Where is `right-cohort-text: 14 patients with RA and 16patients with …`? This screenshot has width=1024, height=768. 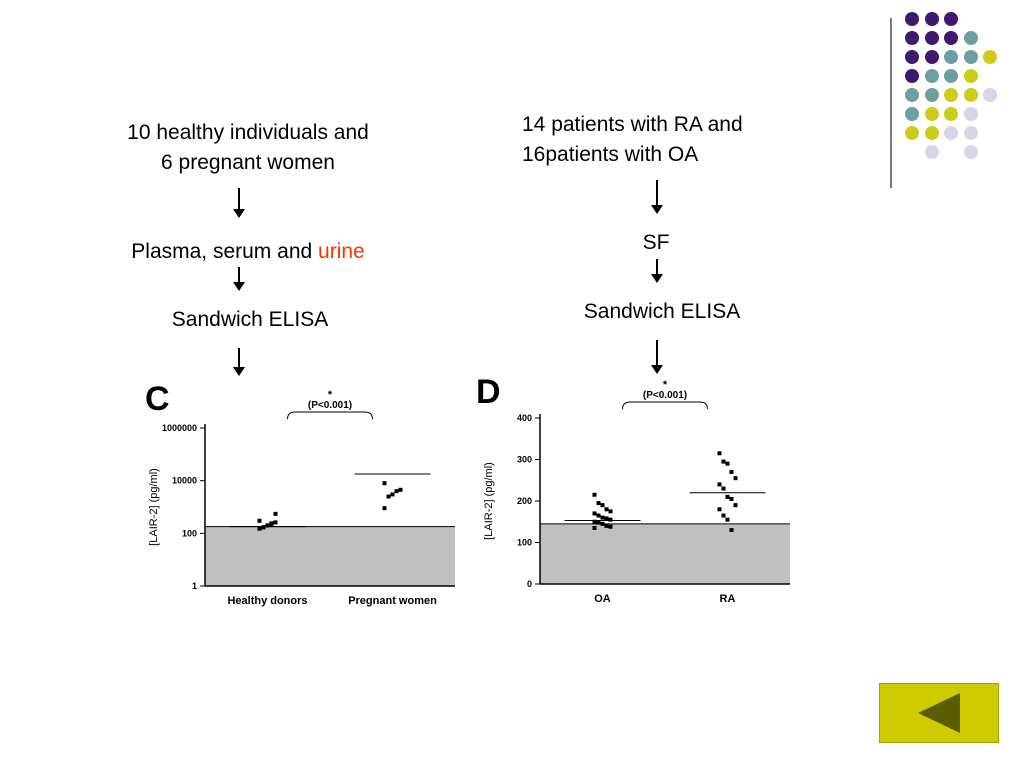
right-cohort-text: 14 patients with RA and 16patients with … is located at coordinates (667, 140).